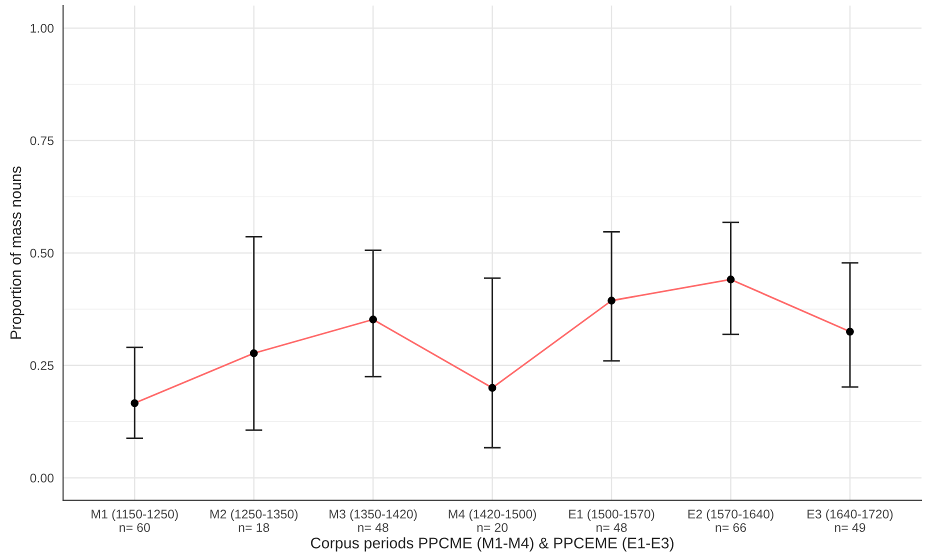 Image resolution: width=928 pixels, height=559 pixels. Describe the element at coordinates (42, 478) in the screenshot. I see `y-tick-label: 0.00` at that location.